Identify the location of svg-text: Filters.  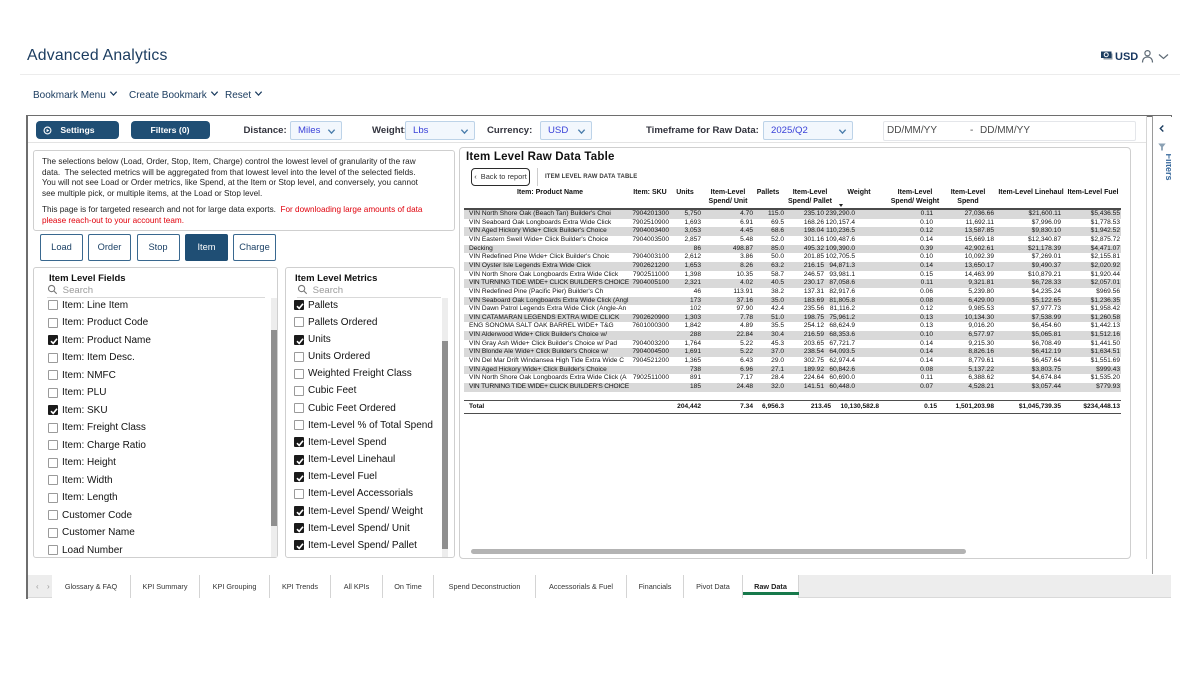
(1167, 167).